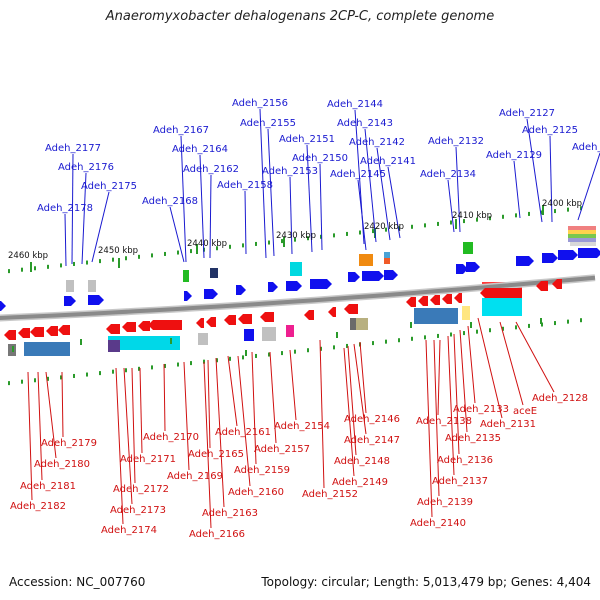 This screenshot has height=600, width=600. What do you see at coordinates (473, 438) in the screenshot?
I see `gene-label-adeh_2135: Adeh_2135` at bounding box center [473, 438].